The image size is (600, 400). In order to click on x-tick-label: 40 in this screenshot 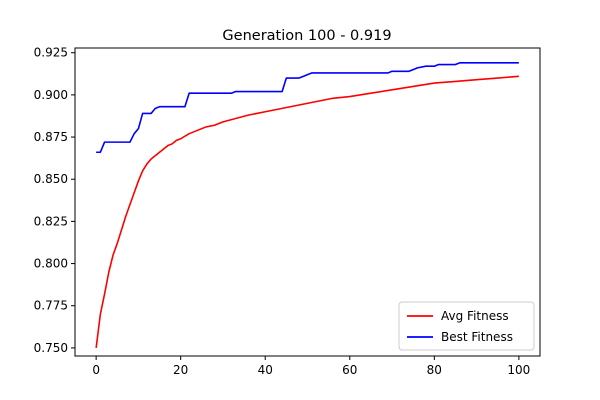, I will do `click(265, 370)`.